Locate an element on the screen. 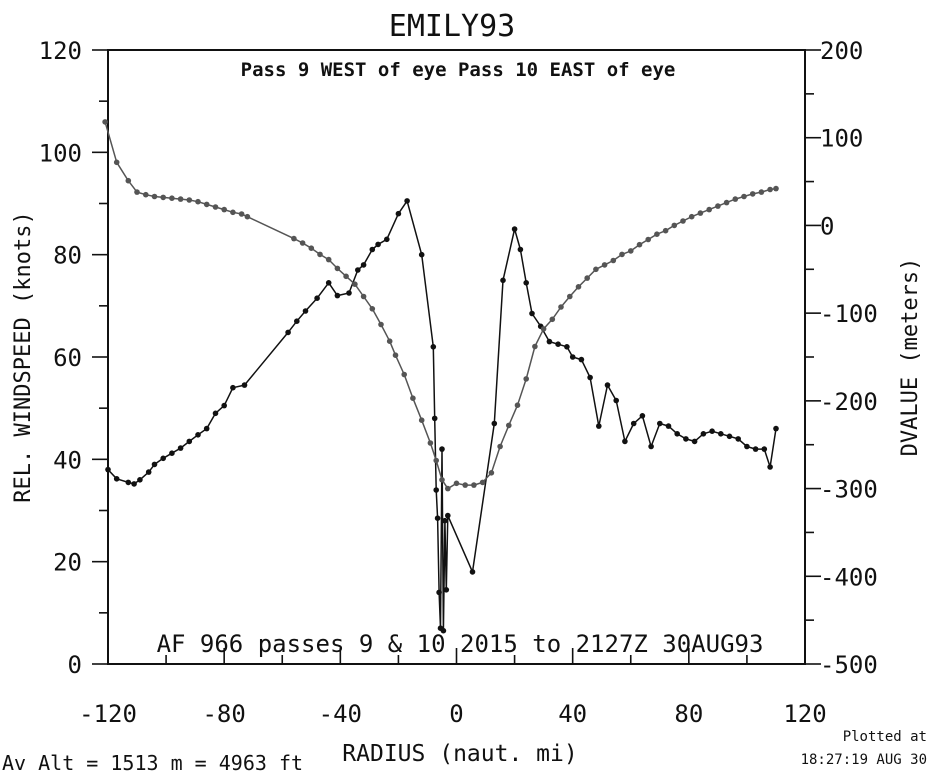 The width and height of the screenshot is (931, 772). y-axis-left: 0 20 40 60 80 100 120 is located at coordinates (73, 358).